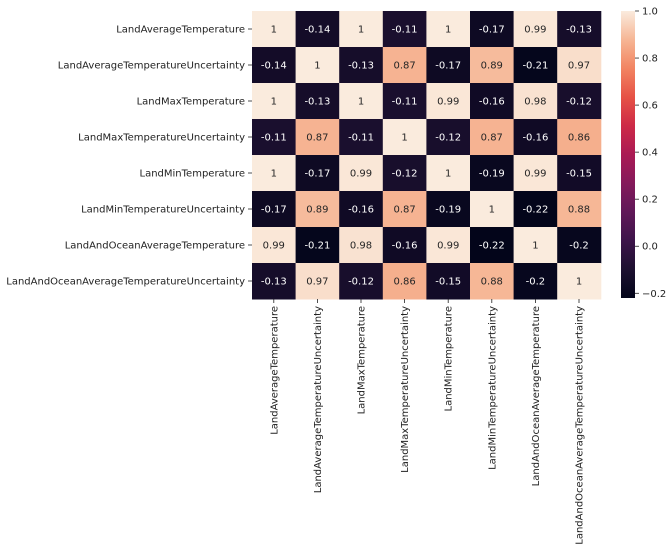 This screenshot has width=672, height=551. What do you see at coordinates (151, 66) in the screenshot?
I see `y-tick-label: LandAverageTemperatureUncertainty` at bounding box center [151, 66].